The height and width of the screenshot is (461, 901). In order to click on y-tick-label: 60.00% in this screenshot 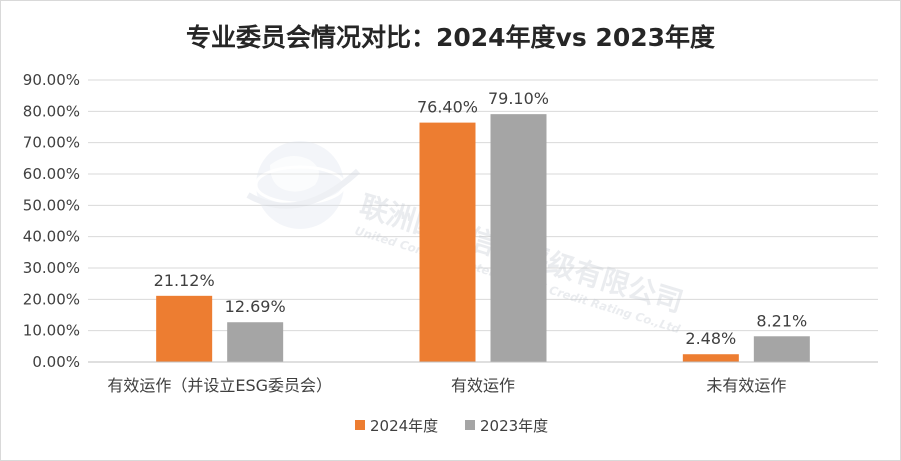, I will do `click(51, 174)`.